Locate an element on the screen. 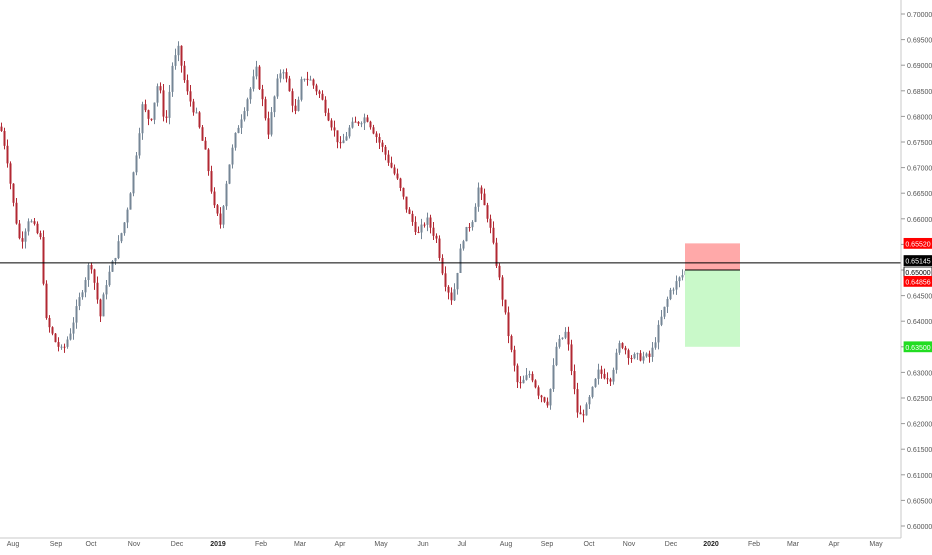  price-tick-label: 0.68000 is located at coordinates (919, 117).